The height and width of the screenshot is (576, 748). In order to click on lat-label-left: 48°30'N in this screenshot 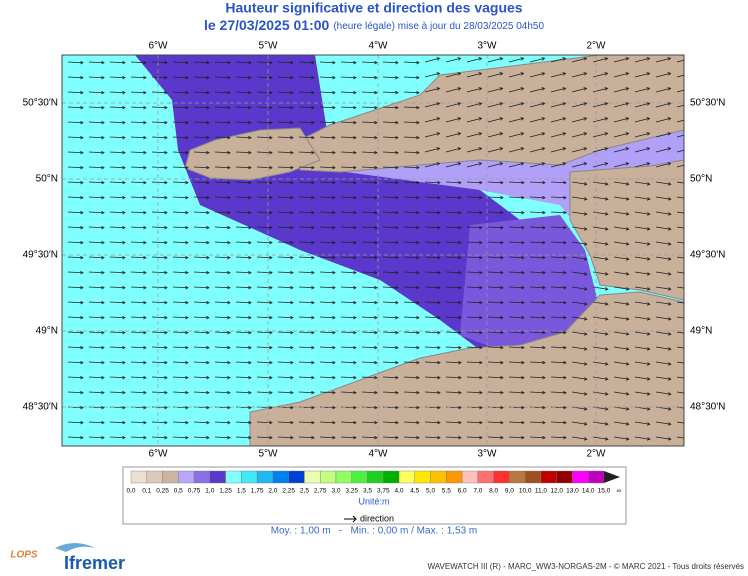, I will do `click(40, 407)`.